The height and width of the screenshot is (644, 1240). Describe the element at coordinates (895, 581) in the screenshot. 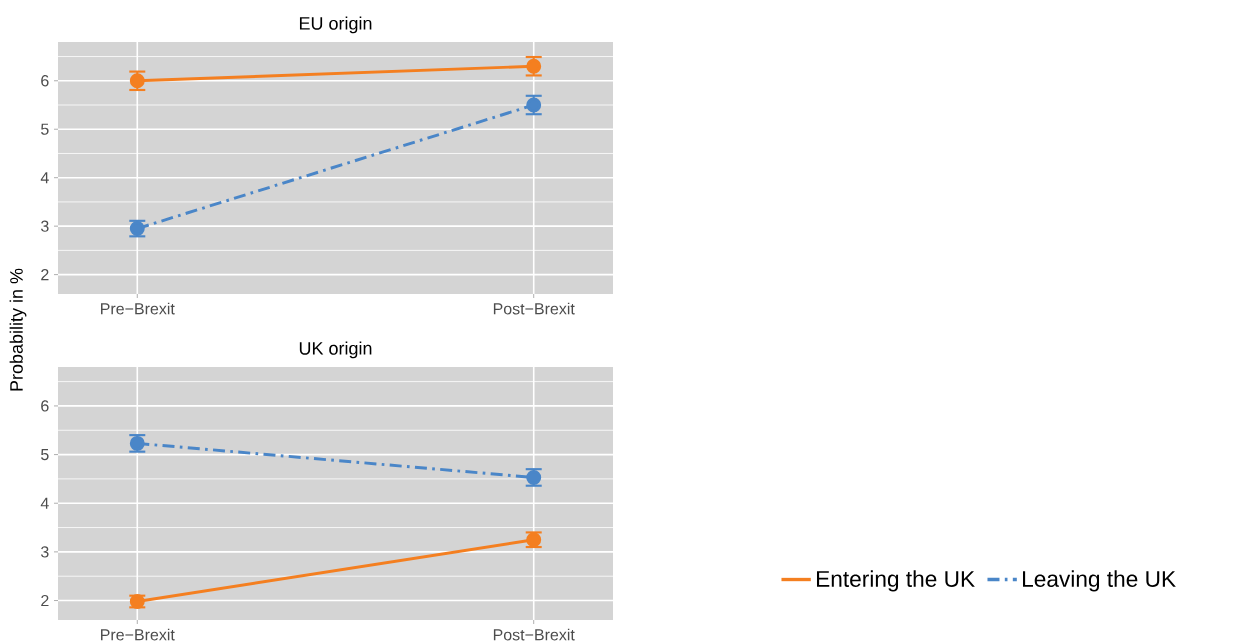

I see `legend-label: Entering the UK` at that location.